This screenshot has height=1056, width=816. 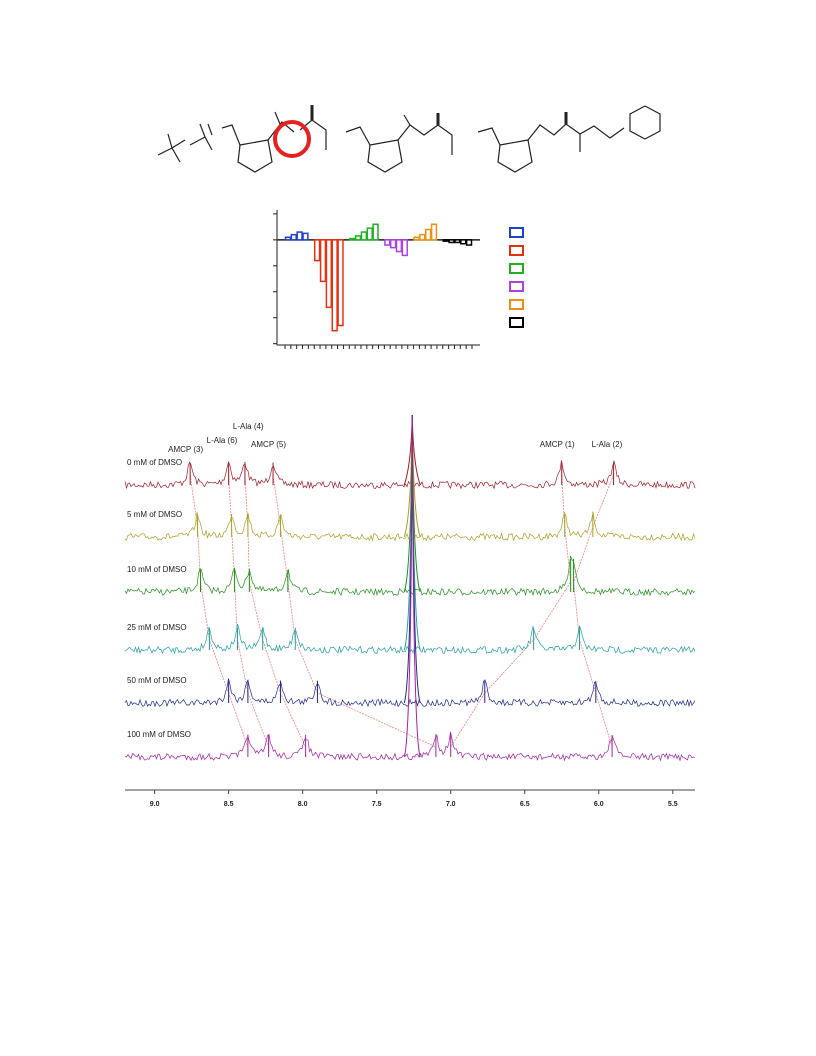 What do you see at coordinates (157, 680) in the screenshot?
I see `trace-label: 50 mM of DMSO` at bounding box center [157, 680].